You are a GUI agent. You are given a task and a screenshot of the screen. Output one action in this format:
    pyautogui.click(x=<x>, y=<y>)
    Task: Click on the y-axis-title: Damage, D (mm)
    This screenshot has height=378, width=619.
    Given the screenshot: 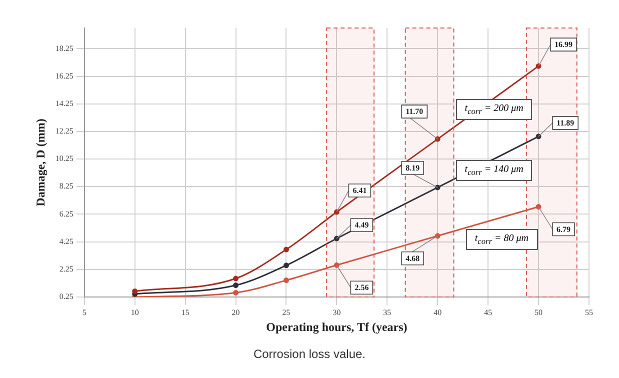 What is the action you would take?
    pyautogui.click(x=40, y=162)
    